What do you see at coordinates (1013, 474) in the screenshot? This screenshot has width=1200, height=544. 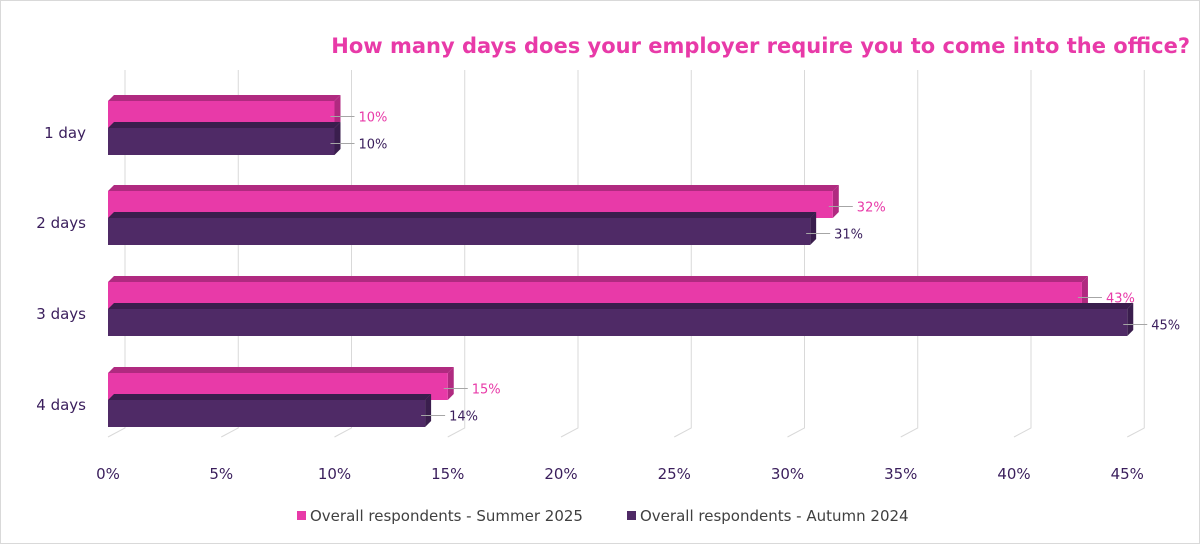 I see `x-tick-label: 40%` at bounding box center [1013, 474].